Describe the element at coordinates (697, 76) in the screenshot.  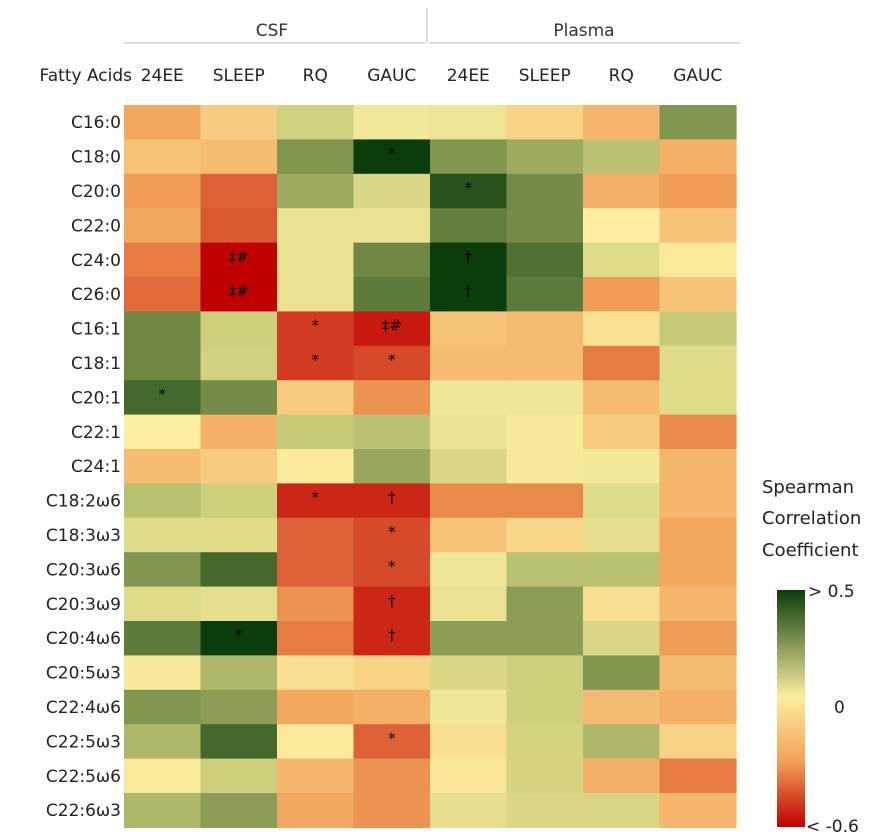
I see `column-label: GAUC` at that location.